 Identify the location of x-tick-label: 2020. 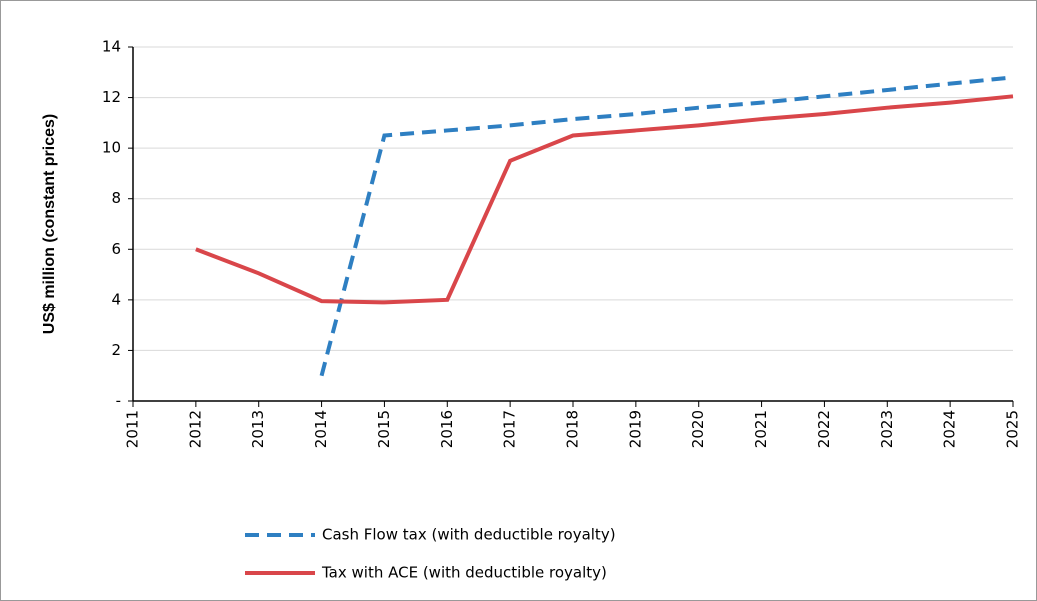
(698, 429).